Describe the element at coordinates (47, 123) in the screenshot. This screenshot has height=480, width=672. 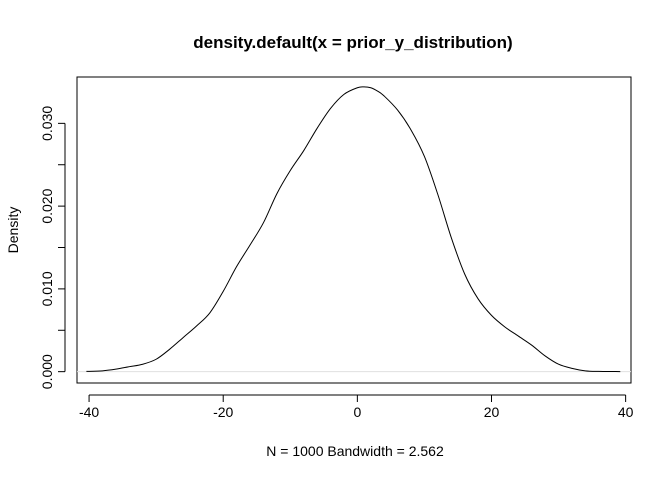
I see `y-tick-label: 0.030` at that location.